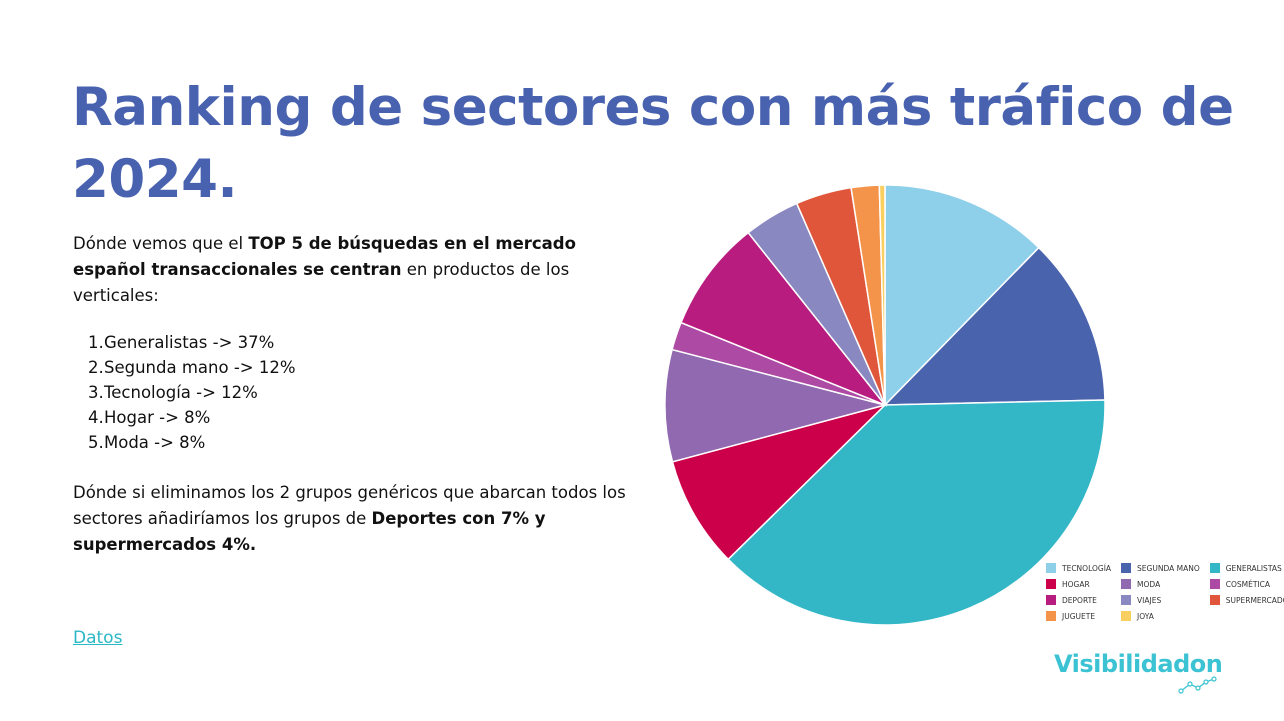 The height and width of the screenshot is (721, 1284). What do you see at coordinates (96, 367) in the screenshot?
I see `list-item-number: 2.` at bounding box center [96, 367].